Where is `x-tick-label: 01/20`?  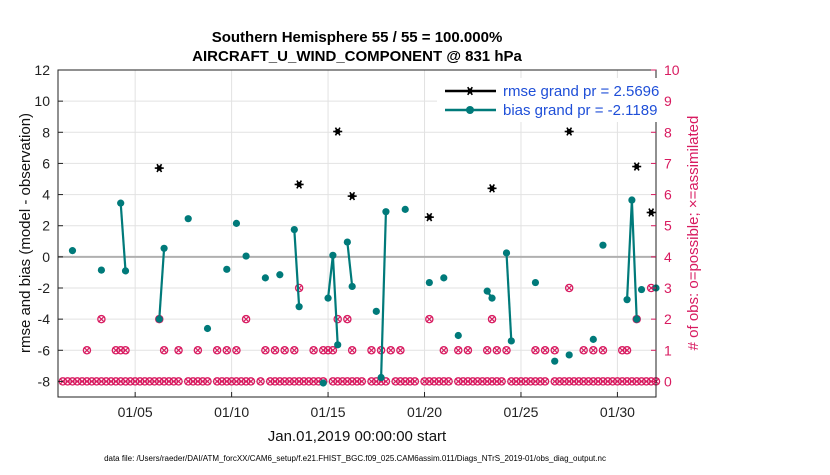 x-tick-label: 01/20 is located at coordinates (424, 412).